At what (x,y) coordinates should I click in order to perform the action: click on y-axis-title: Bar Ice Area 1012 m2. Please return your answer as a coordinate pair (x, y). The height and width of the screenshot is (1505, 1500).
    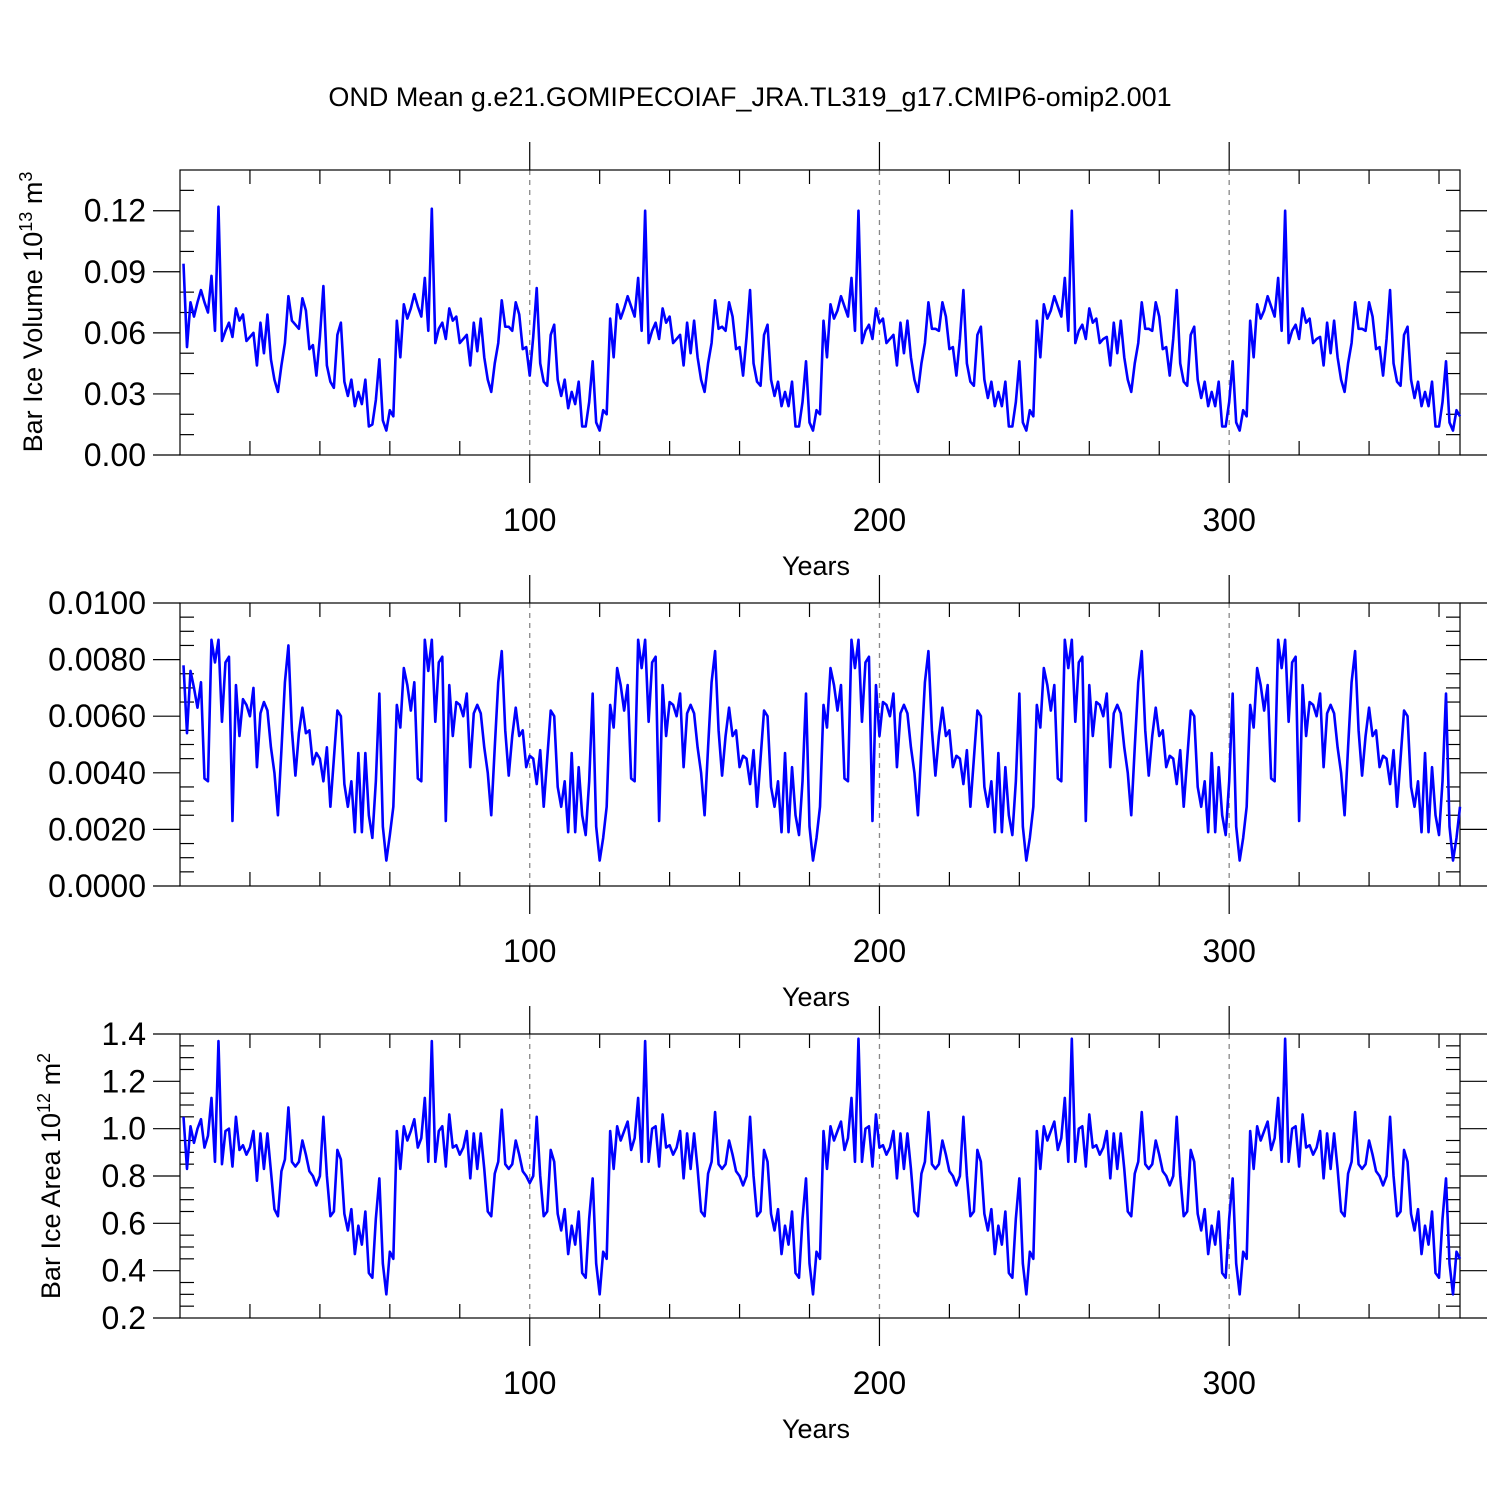
    Looking at the image, I should click on (50, 1176).